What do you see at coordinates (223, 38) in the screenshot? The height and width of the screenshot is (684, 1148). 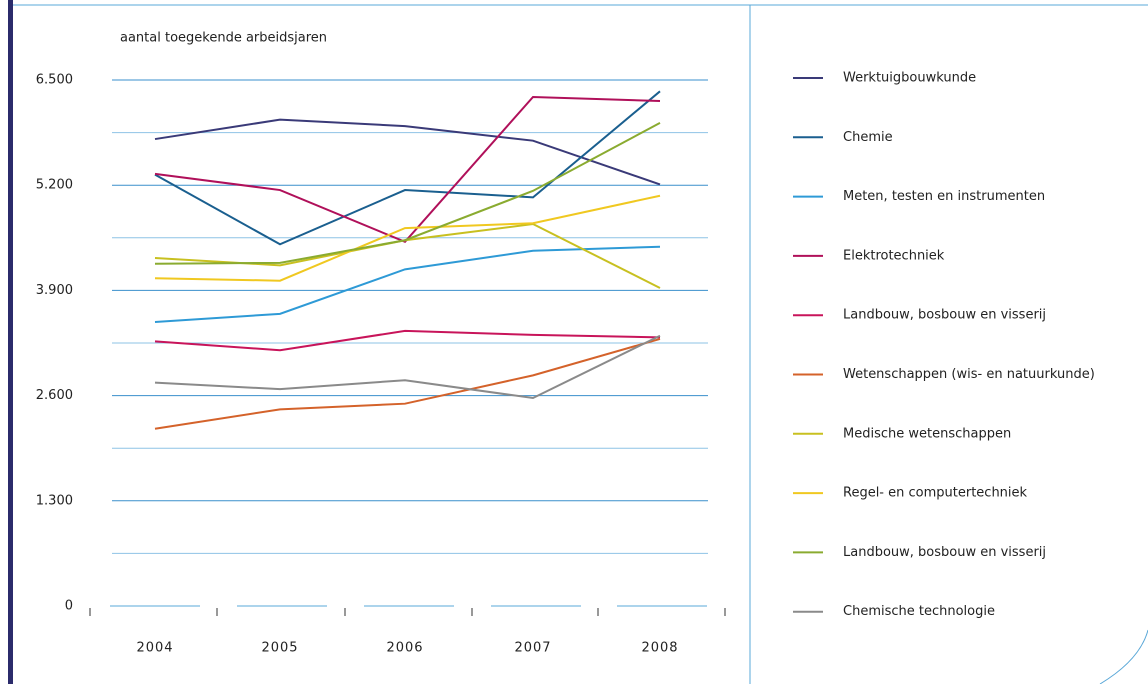 I see `y-axis-label: aantal toegekende arbeidsjaren` at bounding box center [223, 38].